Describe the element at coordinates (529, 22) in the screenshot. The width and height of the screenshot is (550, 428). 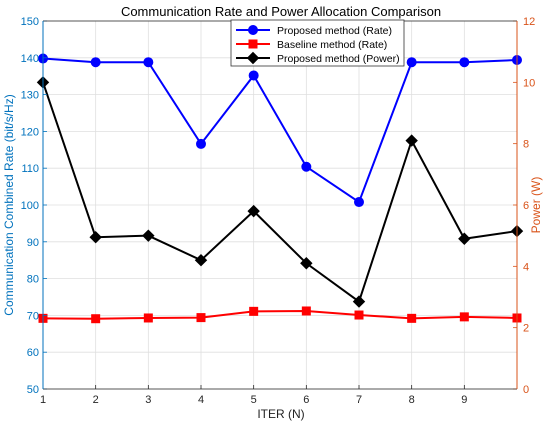
I see `y-right-tick-label: 12` at that location.